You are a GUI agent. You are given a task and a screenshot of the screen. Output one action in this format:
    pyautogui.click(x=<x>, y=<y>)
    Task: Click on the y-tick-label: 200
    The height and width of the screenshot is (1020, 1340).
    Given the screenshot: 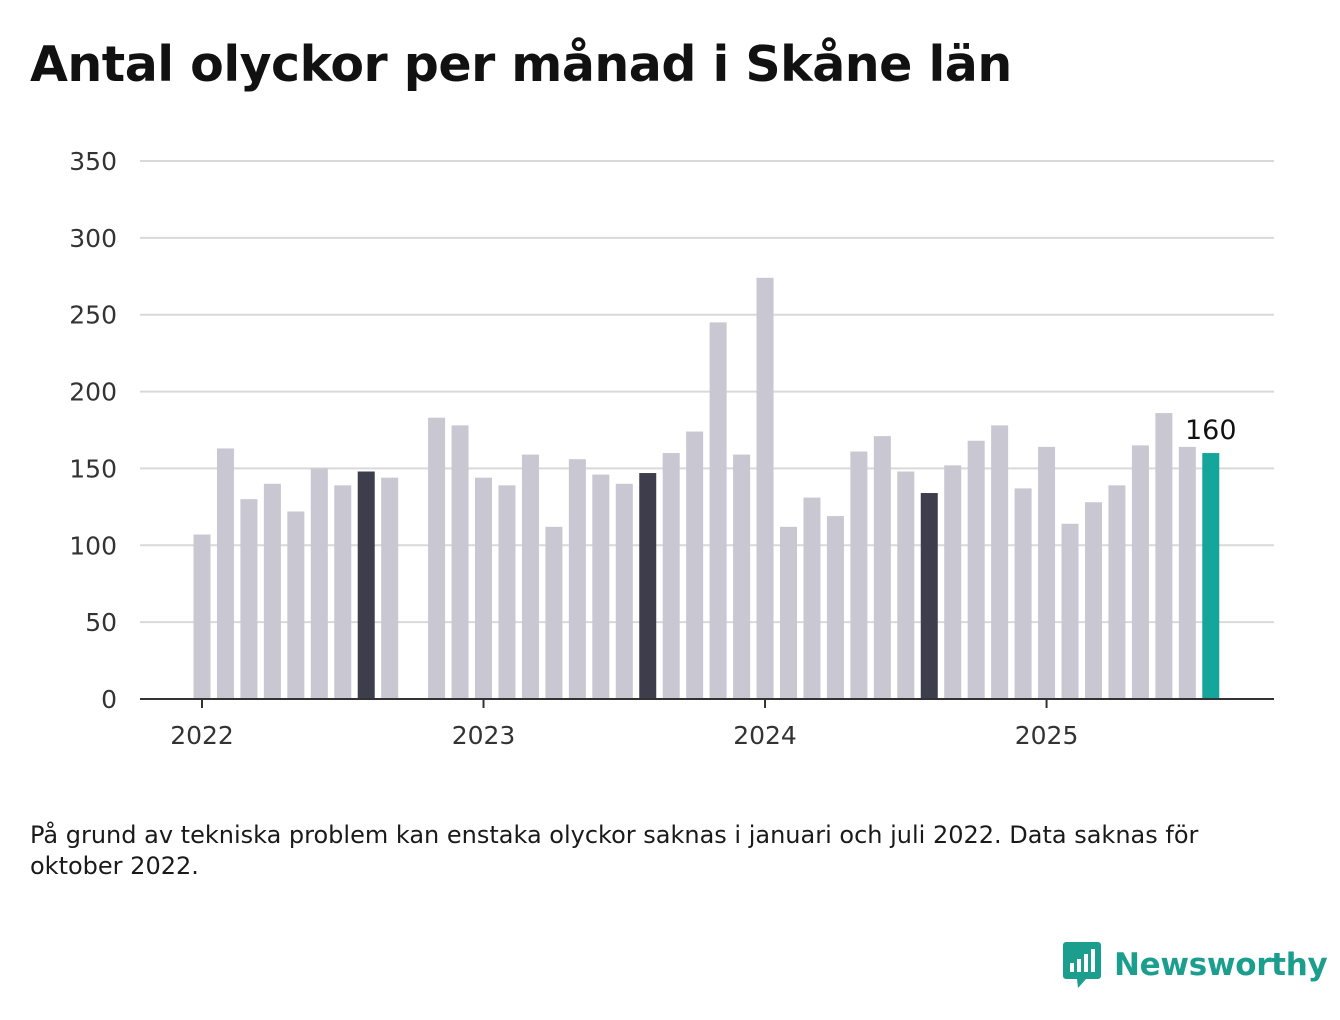 What is the action you would take?
    pyautogui.click(x=93, y=392)
    